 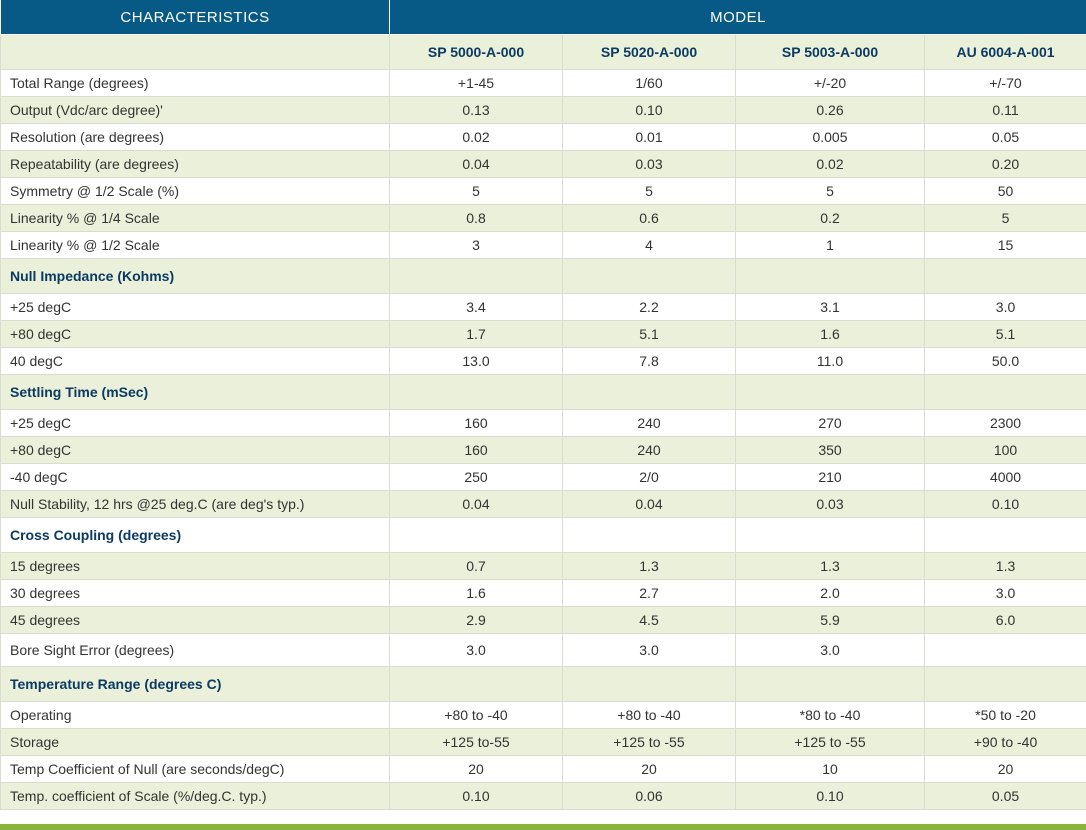 I want to click on table-row: 30 degrees 1.6 2.7 2.0 3.0, so click(x=543, y=593).